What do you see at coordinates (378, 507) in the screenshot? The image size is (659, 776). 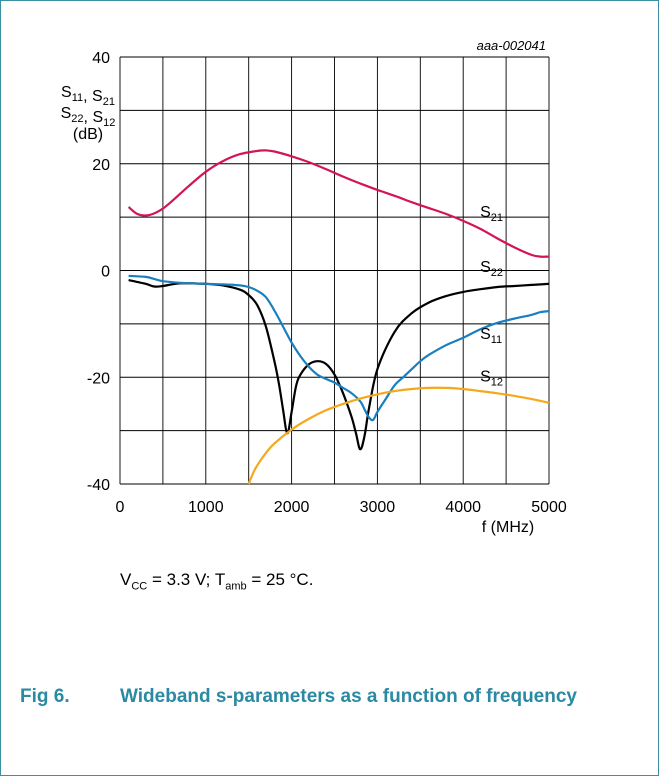 I see `x-tick-label: 3000` at bounding box center [378, 507].